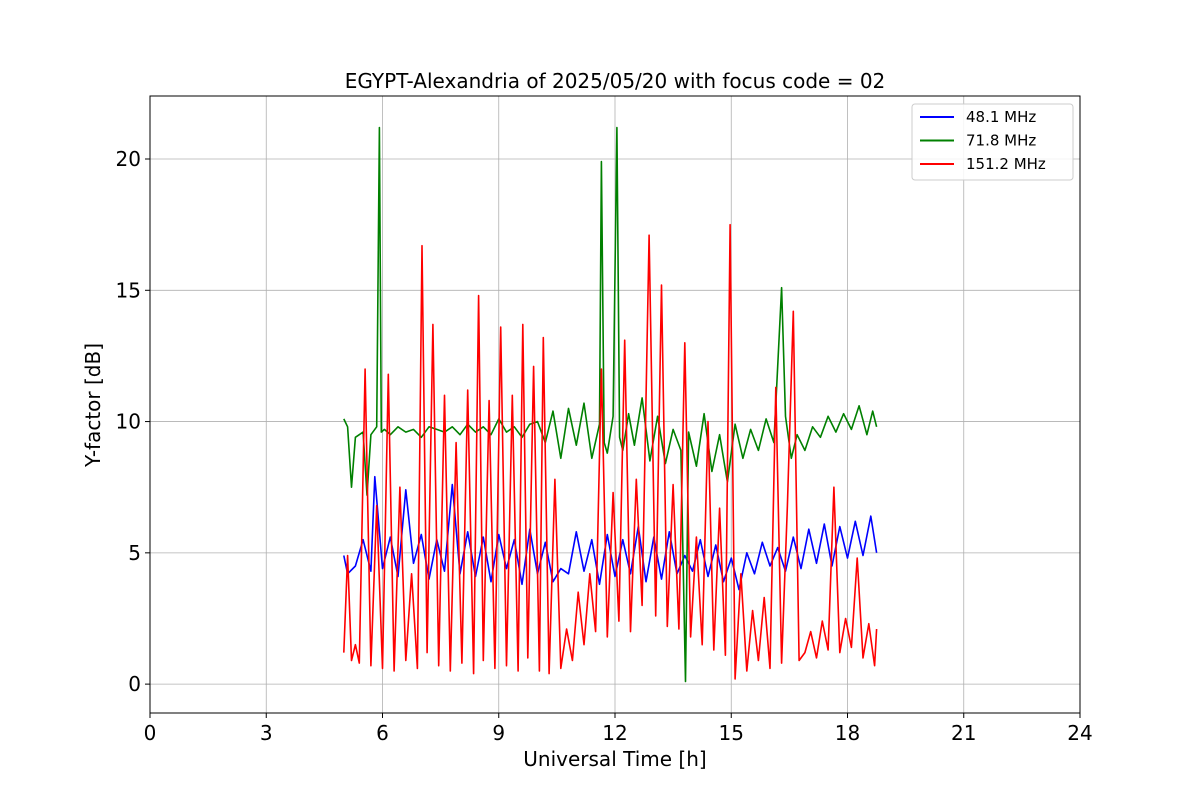  Describe the element at coordinates (1001, 117) in the screenshot. I see `legend-label-0: 48.1 MHz` at that location.